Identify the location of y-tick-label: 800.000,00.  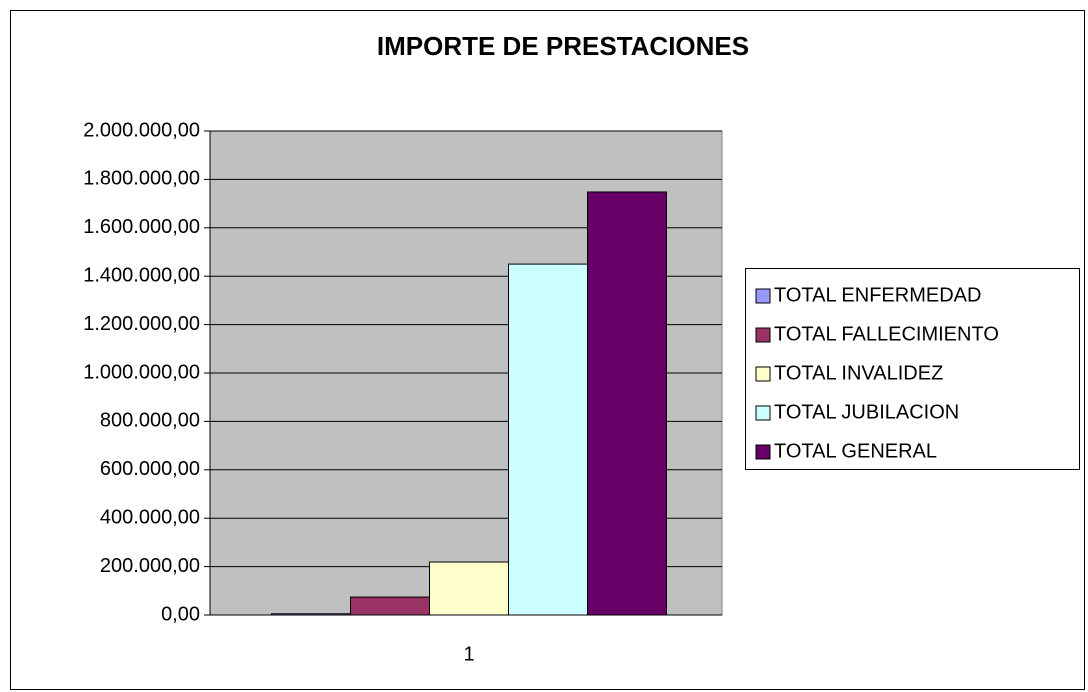
(150, 421).